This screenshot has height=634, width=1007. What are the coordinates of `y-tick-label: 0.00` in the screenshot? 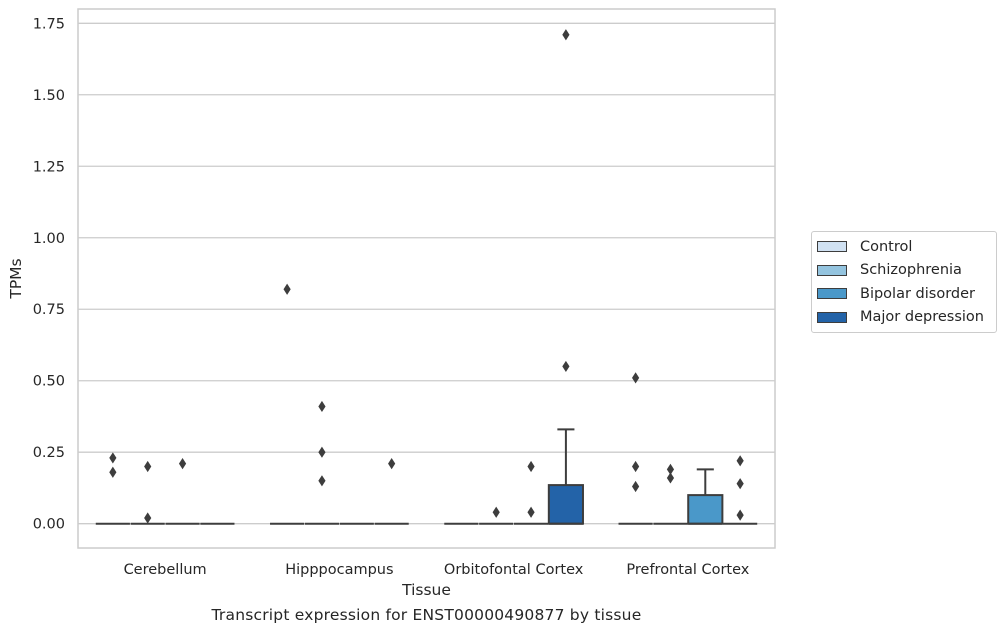 It's located at (49, 525).